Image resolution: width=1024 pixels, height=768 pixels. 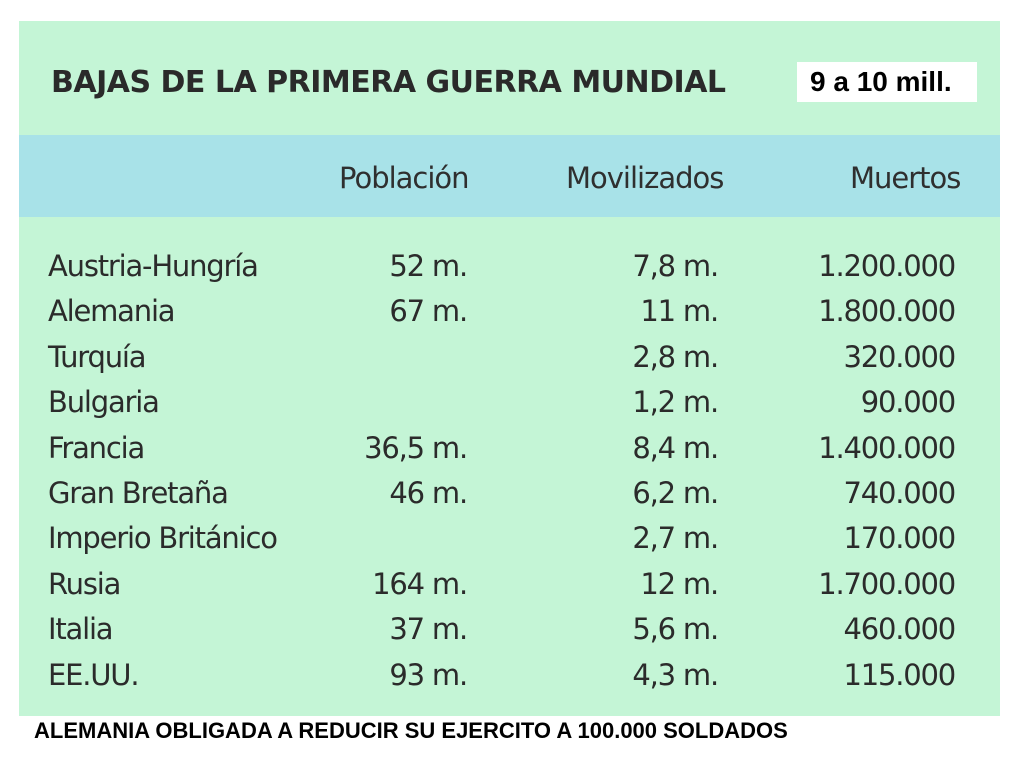 I want to click on country-cell: Gran Bretaña, so click(x=138, y=492).